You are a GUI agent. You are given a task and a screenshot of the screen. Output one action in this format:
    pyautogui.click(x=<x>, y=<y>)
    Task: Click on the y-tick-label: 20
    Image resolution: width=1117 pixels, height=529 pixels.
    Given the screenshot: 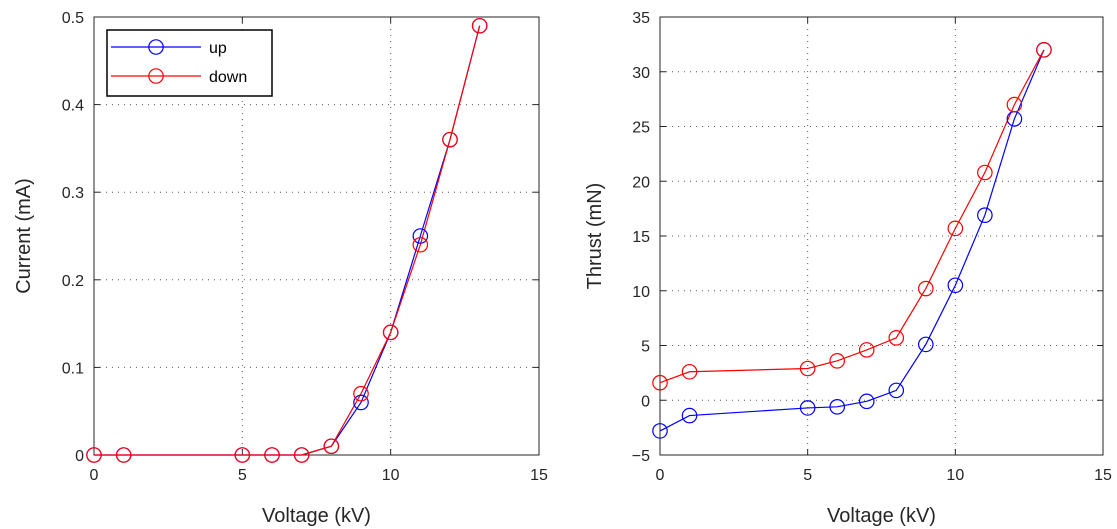 What is the action you would take?
    pyautogui.click(x=641, y=182)
    